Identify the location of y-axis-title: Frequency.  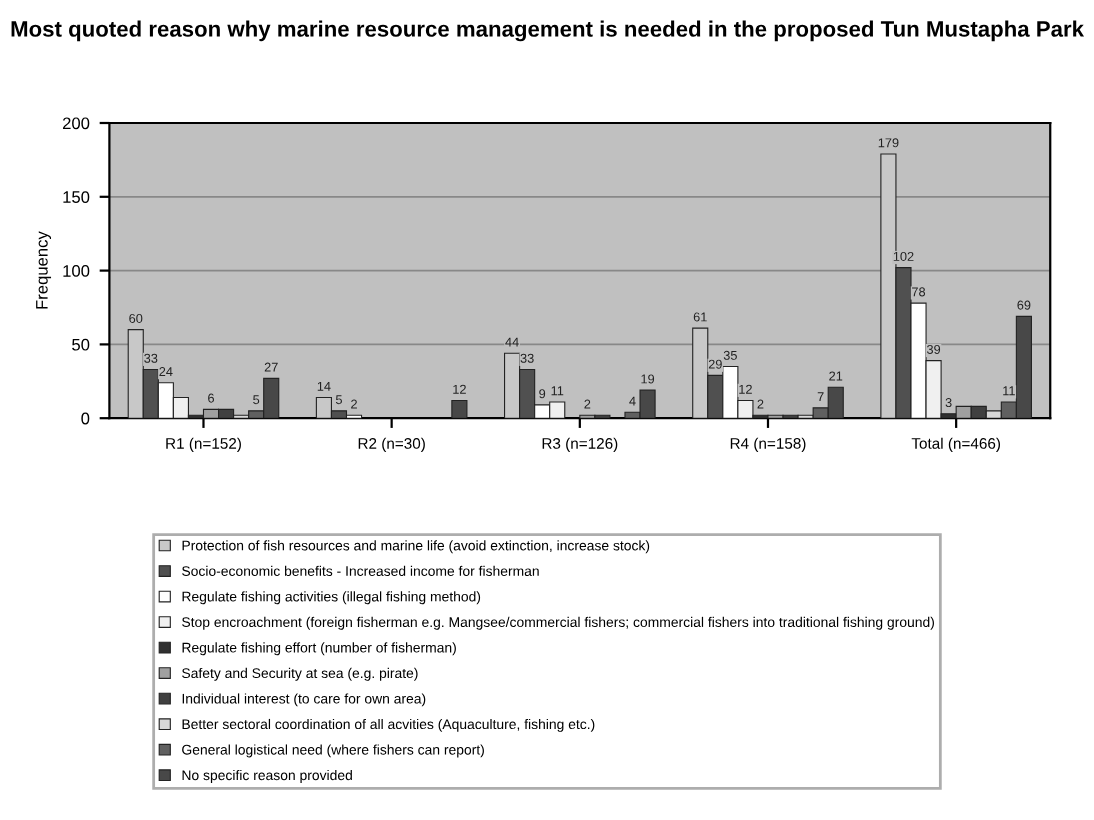
(44, 270).